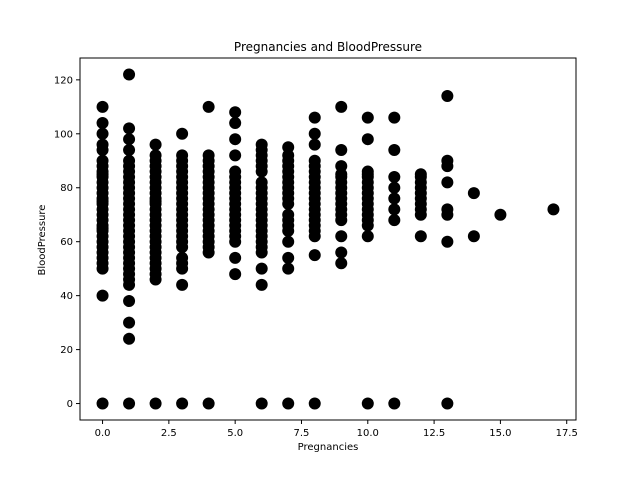  Describe the element at coordinates (434, 433) in the screenshot. I see `x-tick-label: 12.5` at that location.